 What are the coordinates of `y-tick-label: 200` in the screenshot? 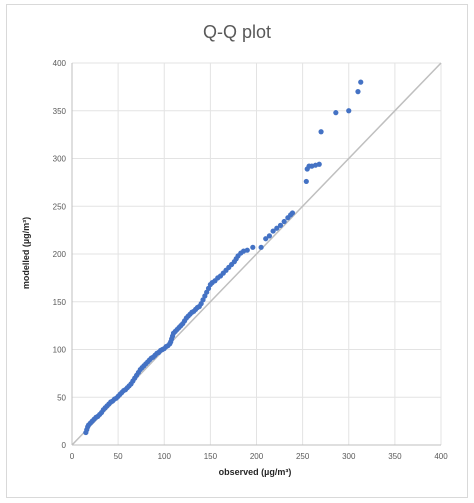 It's located at (60, 254).